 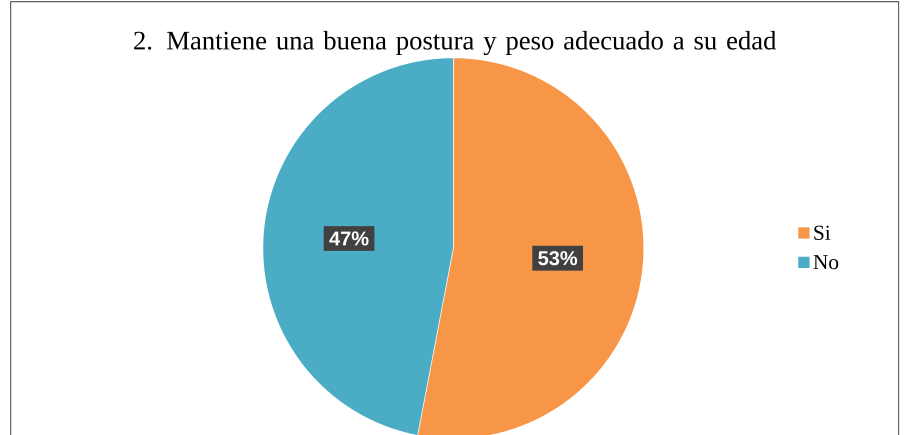 I want to click on legend-label: Si, so click(x=822, y=233).